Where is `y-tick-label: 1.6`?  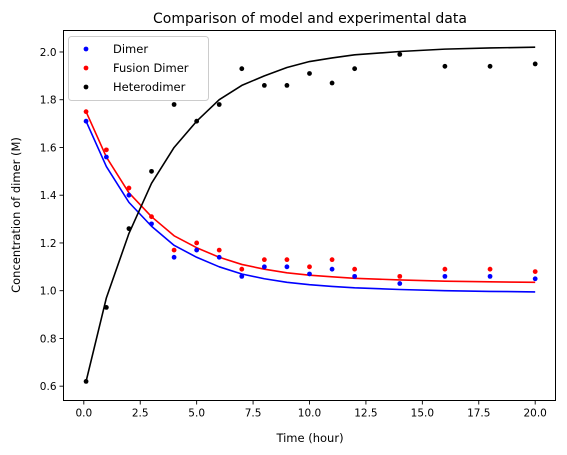 y-tick-label: 1.6 is located at coordinates (48, 148).